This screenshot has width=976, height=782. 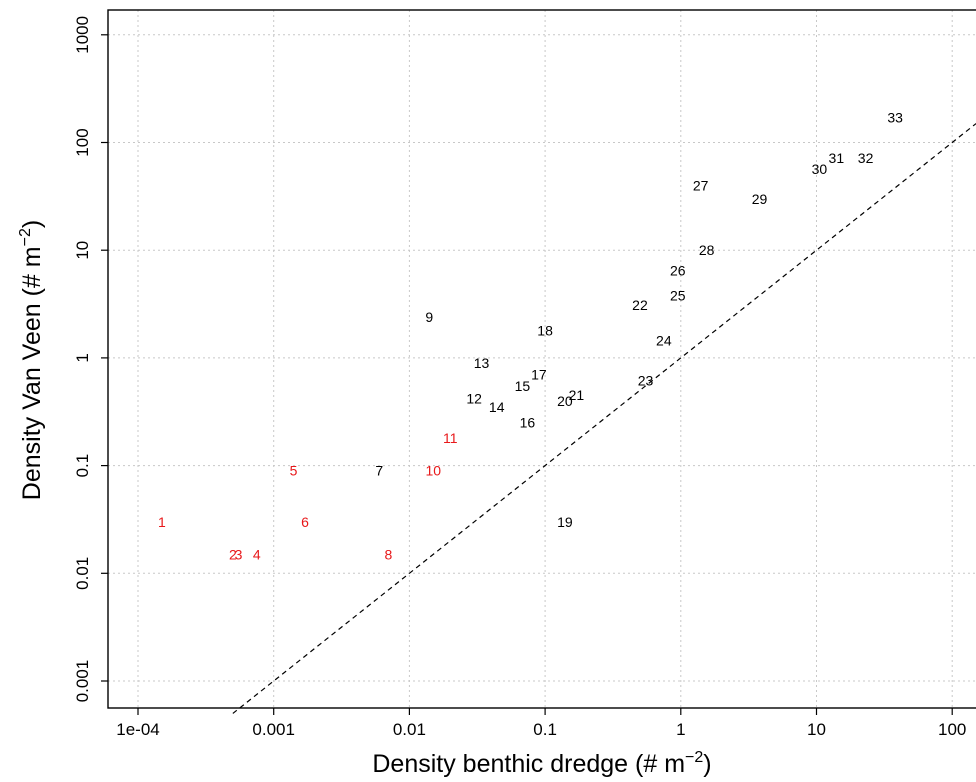 I want to click on point-label-22: 22, so click(x=640, y=305).